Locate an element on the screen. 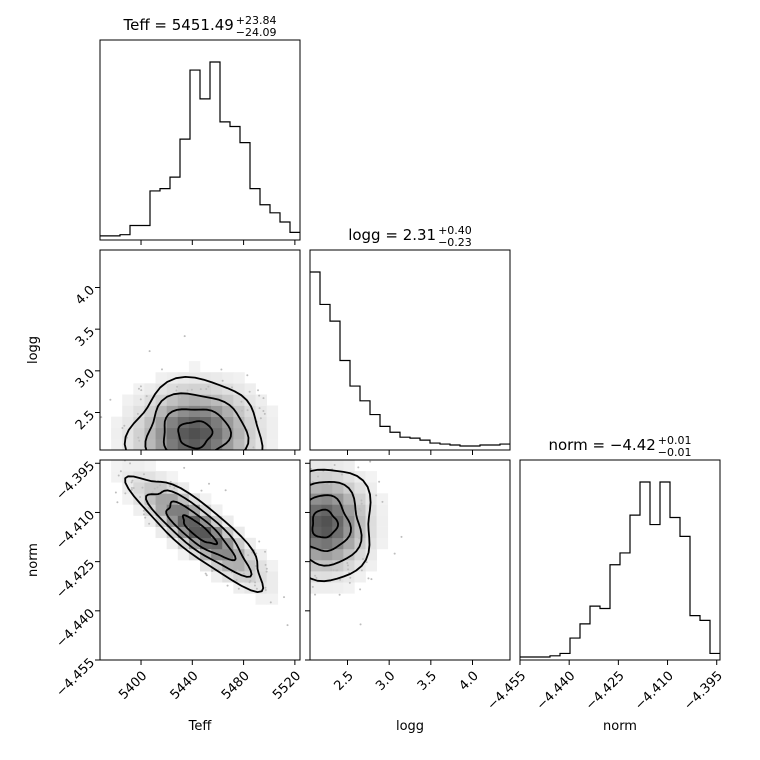  title-value-logg: 2.31 is located at coordinates (419, 235).